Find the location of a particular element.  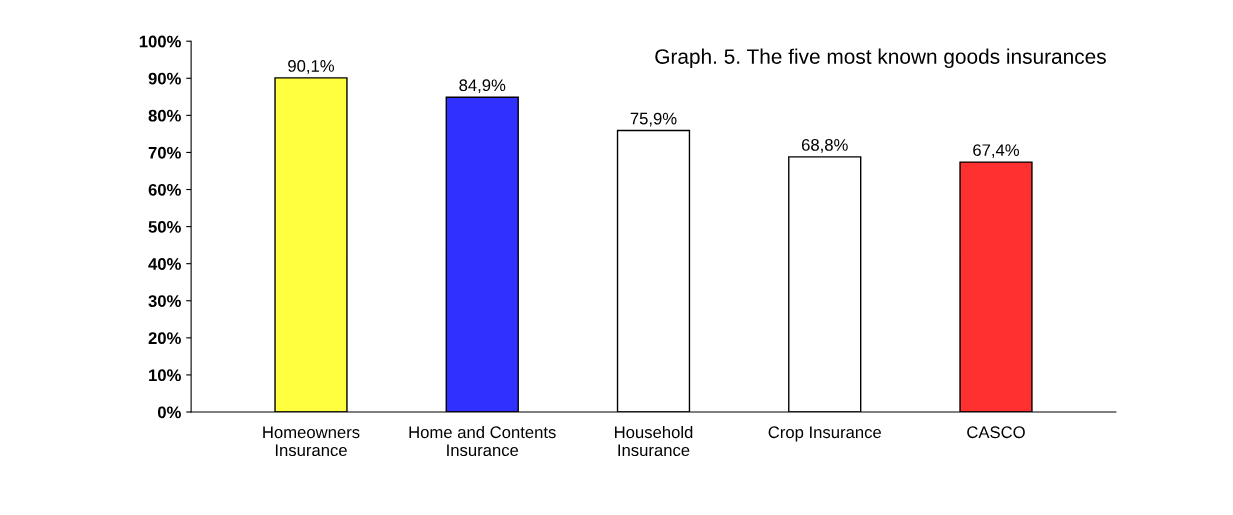

x-tick-label: CASCO is located at coordinates (996, 432).